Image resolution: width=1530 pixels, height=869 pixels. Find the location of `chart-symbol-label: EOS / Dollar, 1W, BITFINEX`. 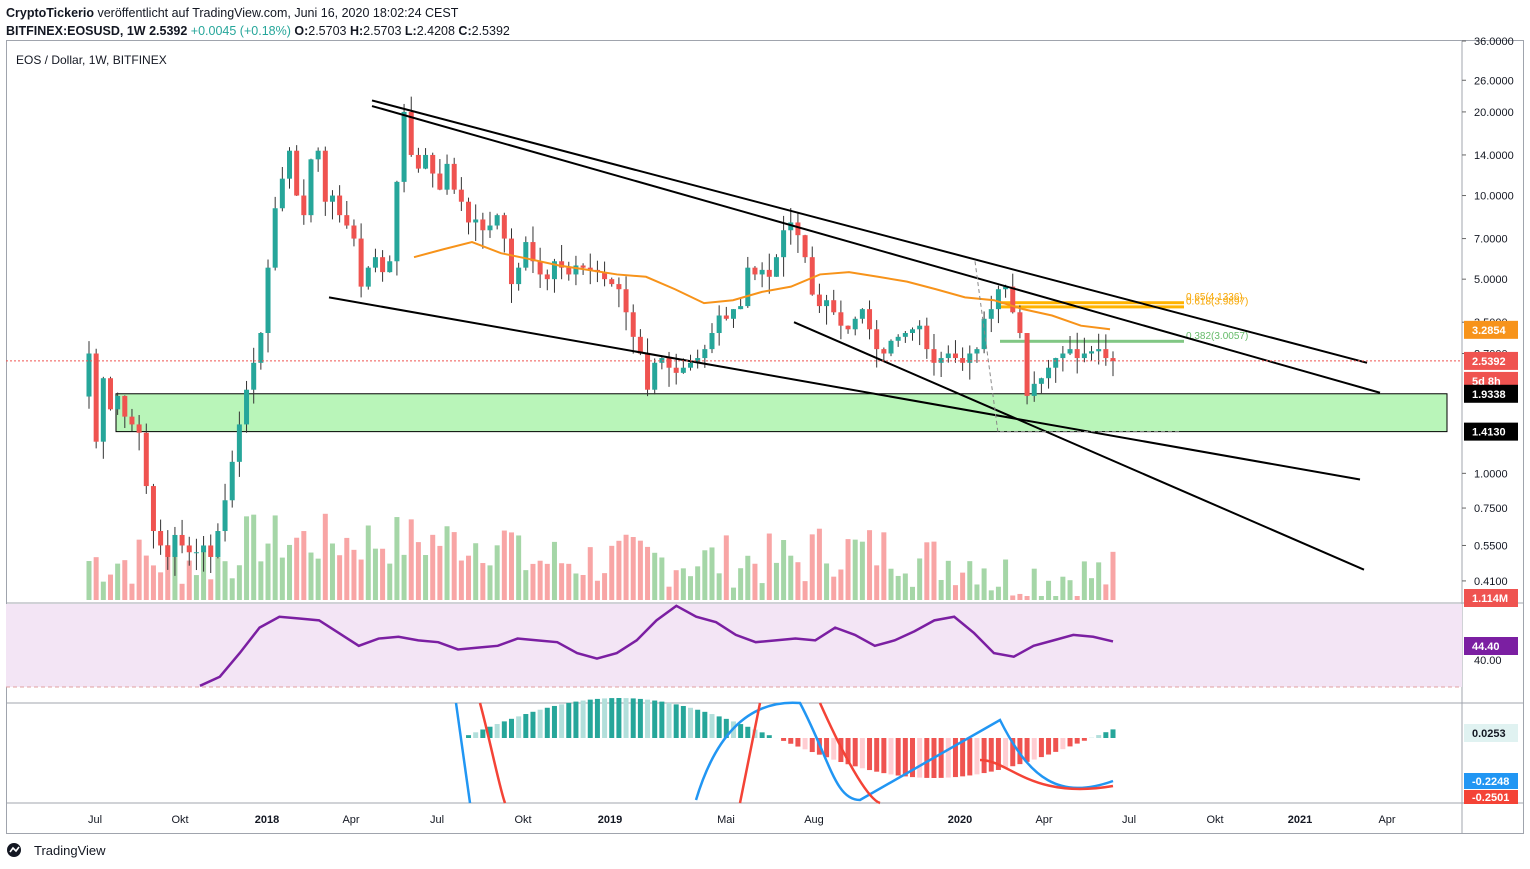

chart-symbol-label: EOS / Dollar, 1W, BITFINEX is located at coordinates (91, 60).